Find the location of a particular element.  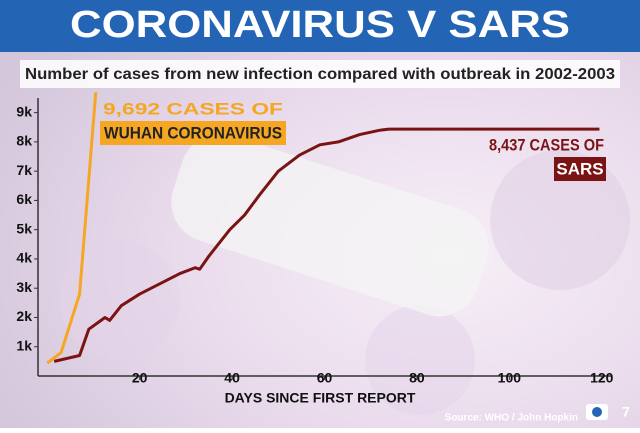

annotation: WUHAN CORONAVIRUS is located at coordinates (193, 132).